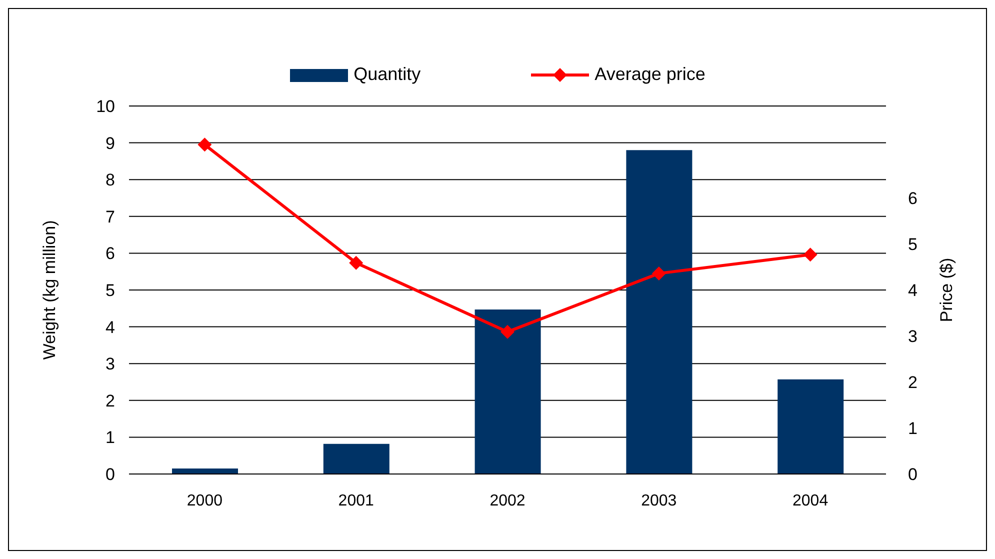 The height and width of the screenshot is (559, 995). Describe the element at coordinates (650, 74) in the screenshot. I see `legend-label: Average price` at that location.